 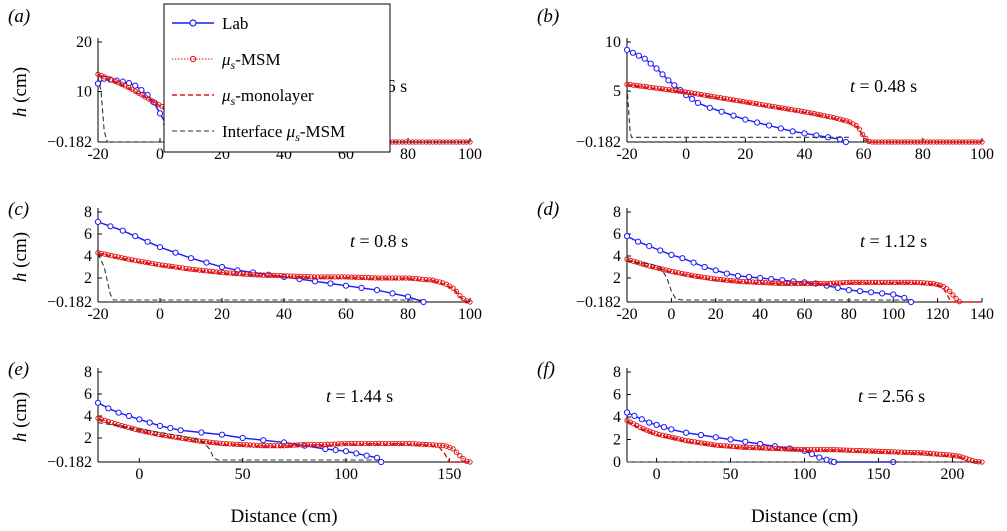 What do you see at coordinates (598, 142) in the screenshot?
I see `y-tick-label: −0.182` at bounding box center [598, 142].